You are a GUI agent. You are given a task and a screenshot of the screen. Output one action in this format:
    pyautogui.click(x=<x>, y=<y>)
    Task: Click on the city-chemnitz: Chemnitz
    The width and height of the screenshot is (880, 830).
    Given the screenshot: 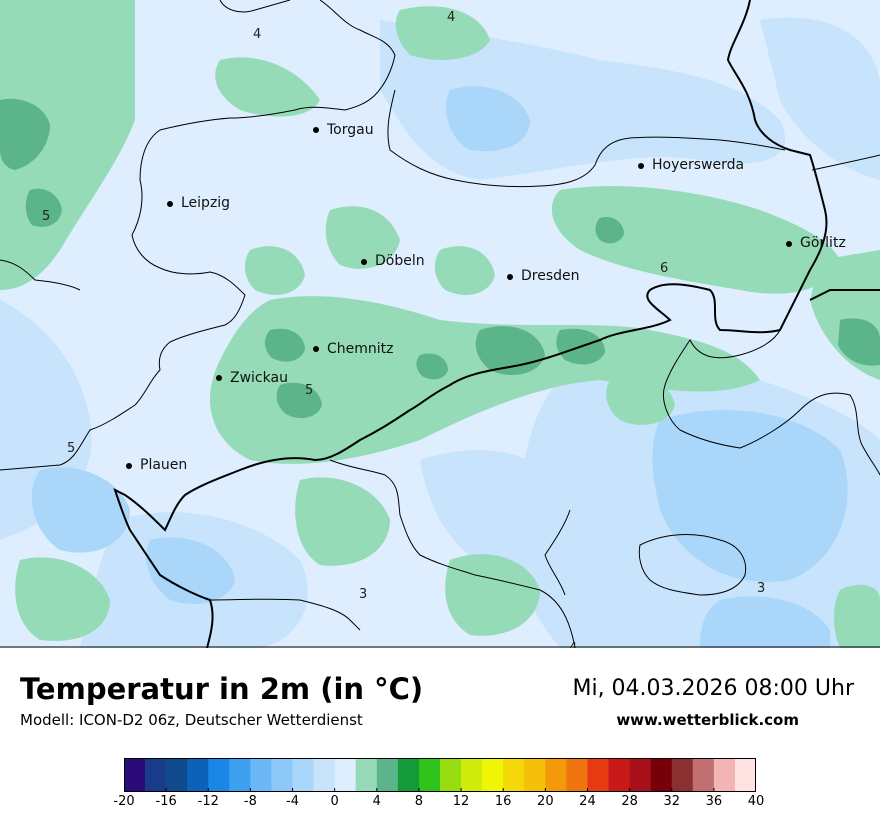 What is the action you would take?
    pyautogui.click(x=353, y=349)
    